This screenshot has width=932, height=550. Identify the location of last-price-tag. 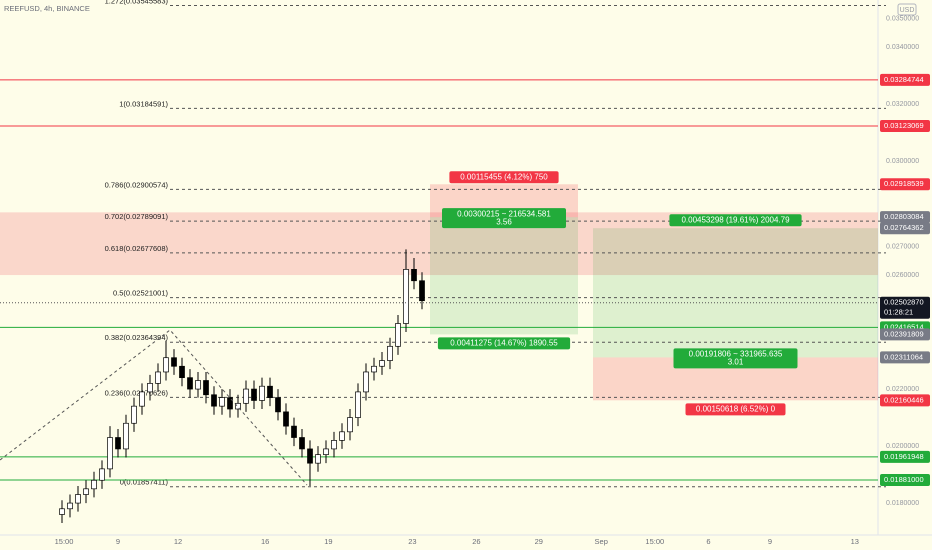
(905, 307).